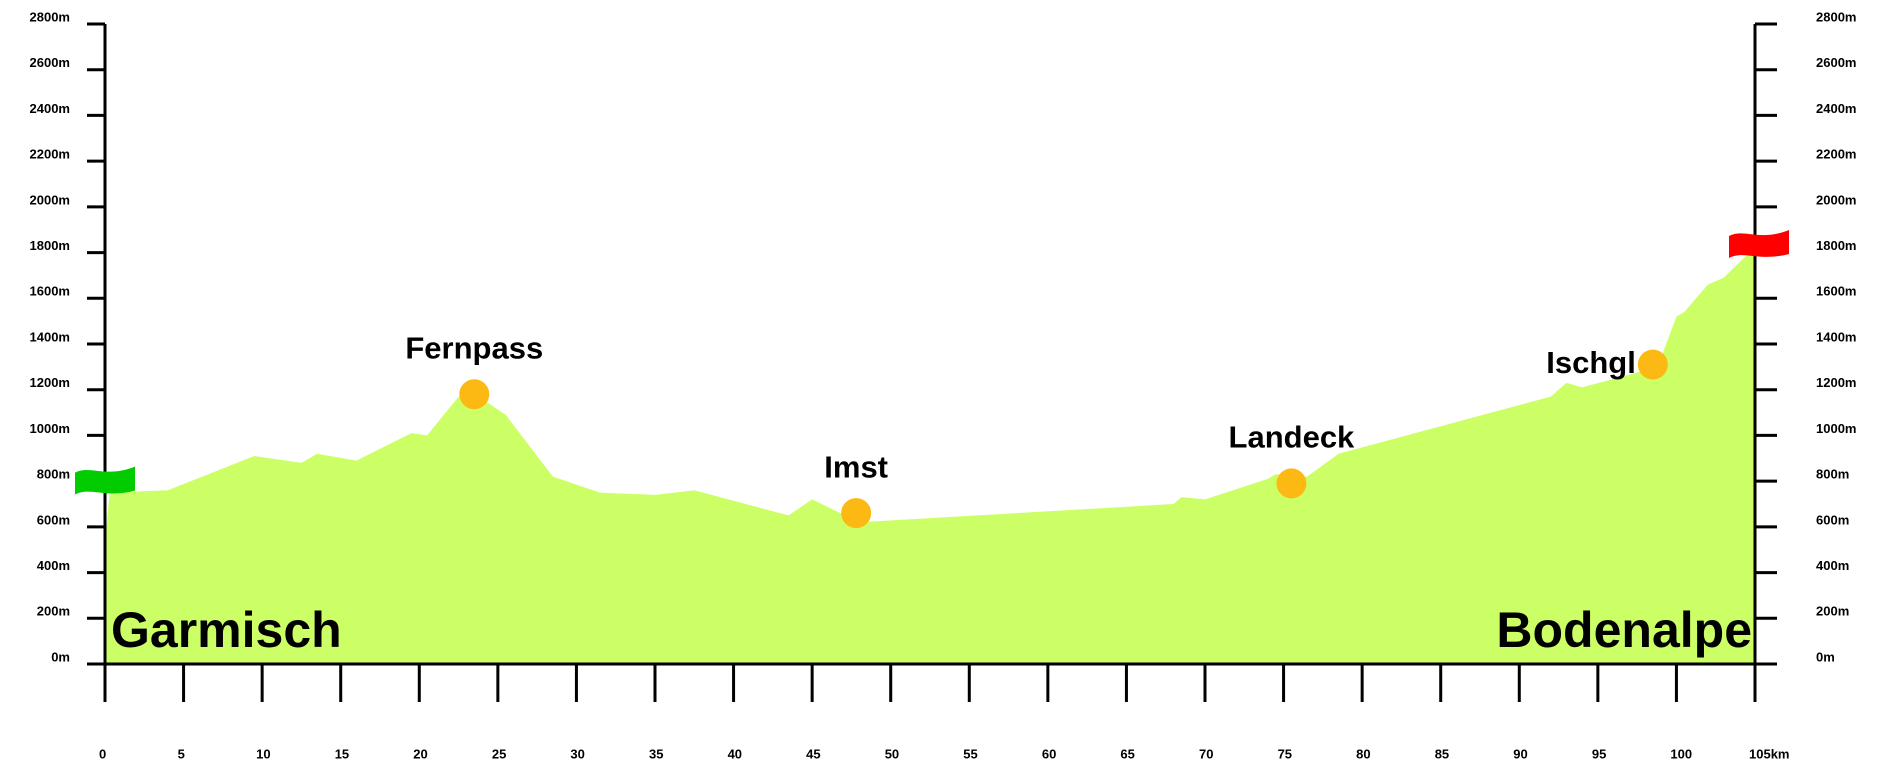  What do you see at coordinates (1599, 753) in the screenshot?
I see `x-tick-label: 95` at bounding box center [1599, 753].